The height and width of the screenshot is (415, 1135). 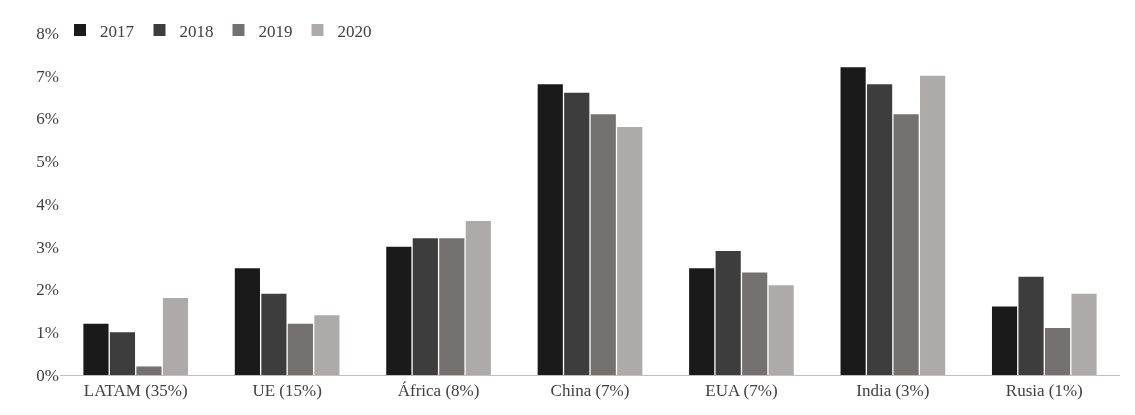 What do you see at coordinates (47, 375) in the screenshot?
I see `y-tick-label: 0%` at bounding box center [47, 375].